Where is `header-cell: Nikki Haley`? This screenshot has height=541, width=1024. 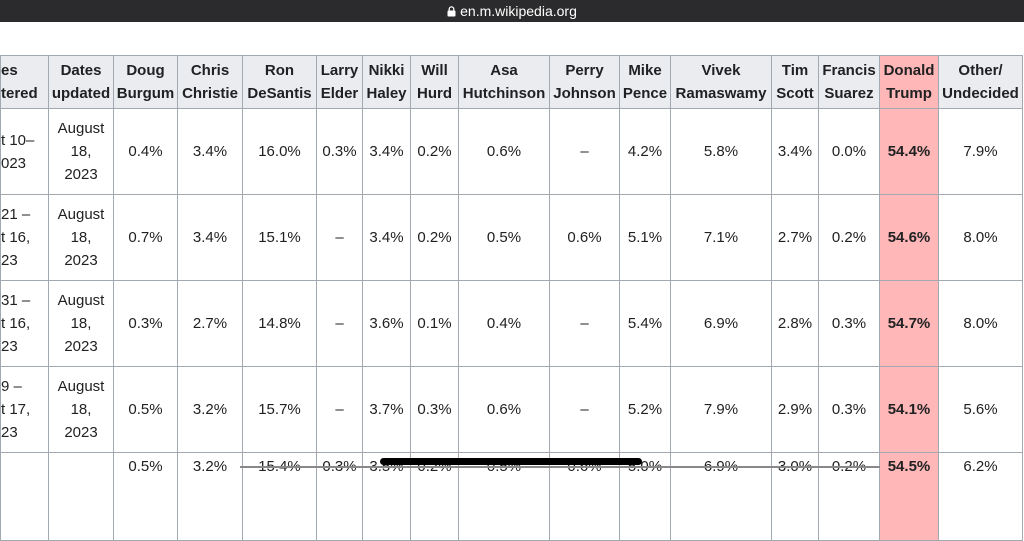
header-cell: Nikki Haley is located at coordinates (386, 82).